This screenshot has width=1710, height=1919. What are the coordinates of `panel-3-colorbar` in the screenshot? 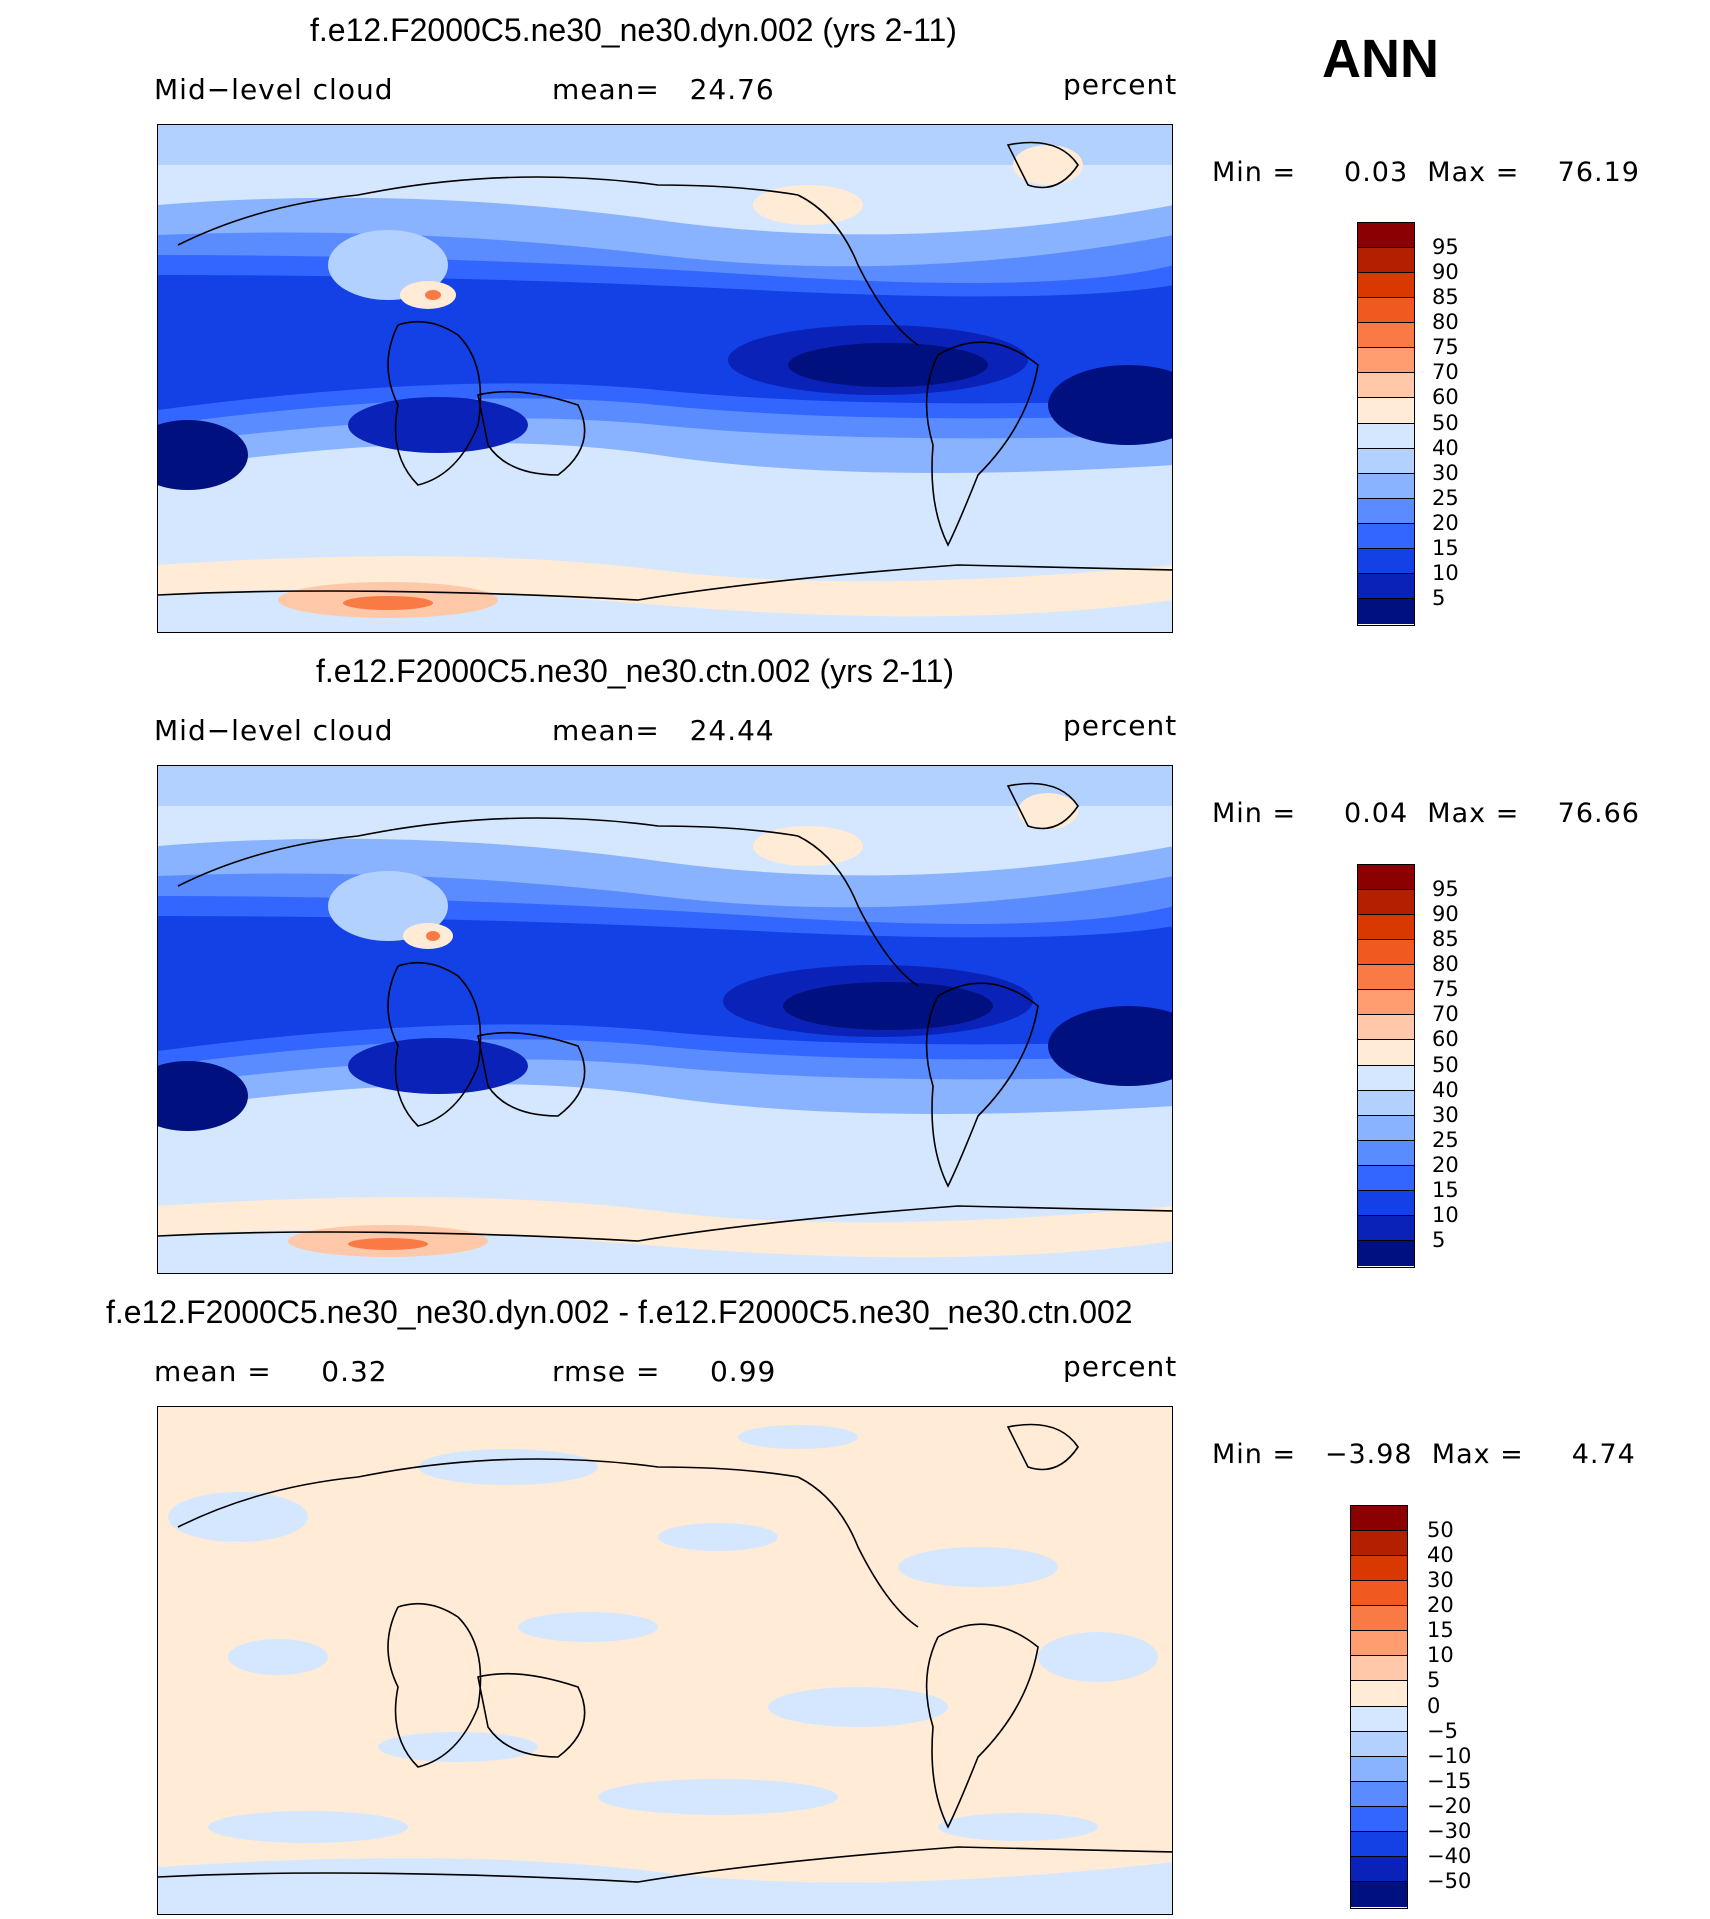 It's located at (1379, 1707).